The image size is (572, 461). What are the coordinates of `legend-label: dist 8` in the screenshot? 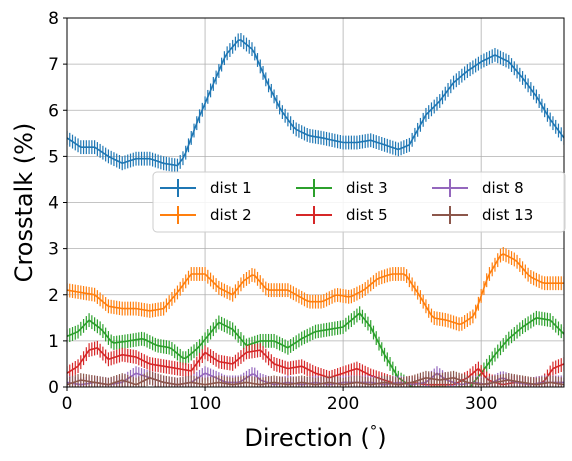 It's located at (503, 188).